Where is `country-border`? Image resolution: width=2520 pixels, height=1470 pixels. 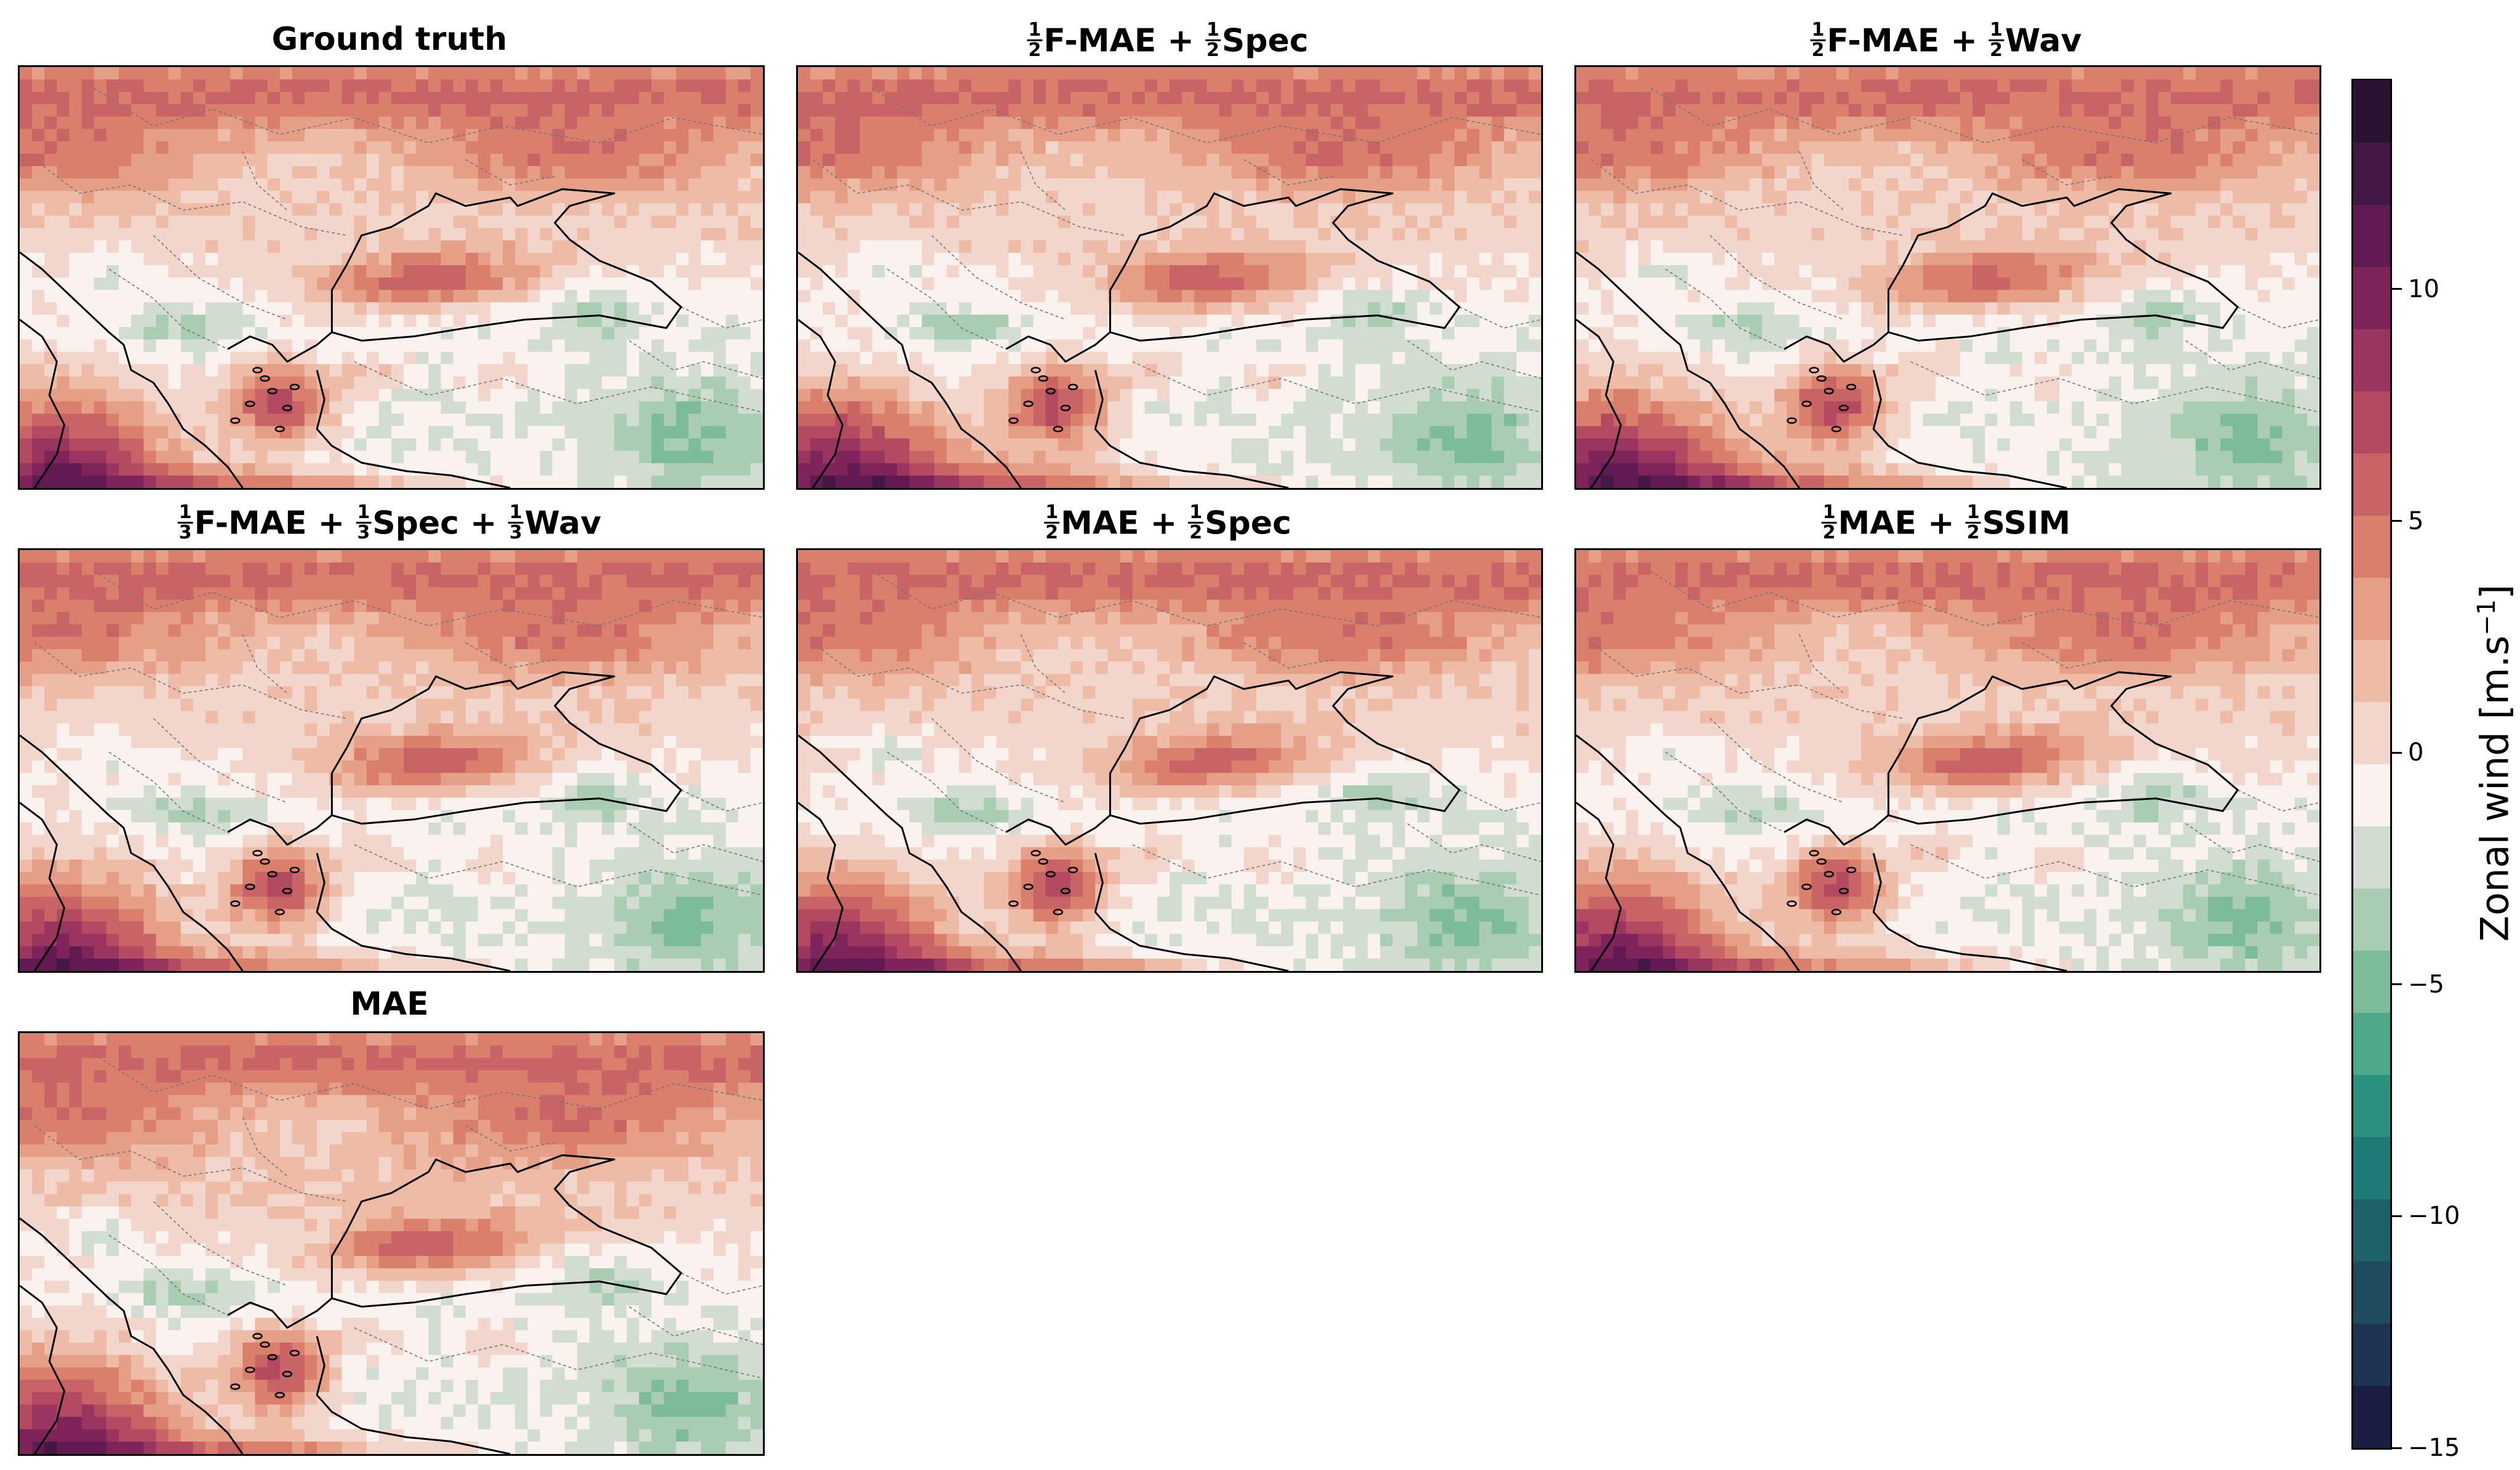
country-border is located at coordinates (1336, 387).